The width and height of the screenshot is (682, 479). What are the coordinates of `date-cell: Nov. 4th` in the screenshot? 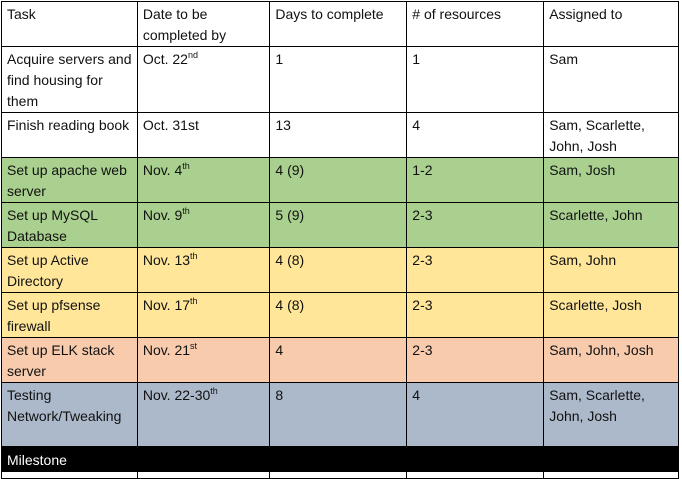 It's located at (203, 180).